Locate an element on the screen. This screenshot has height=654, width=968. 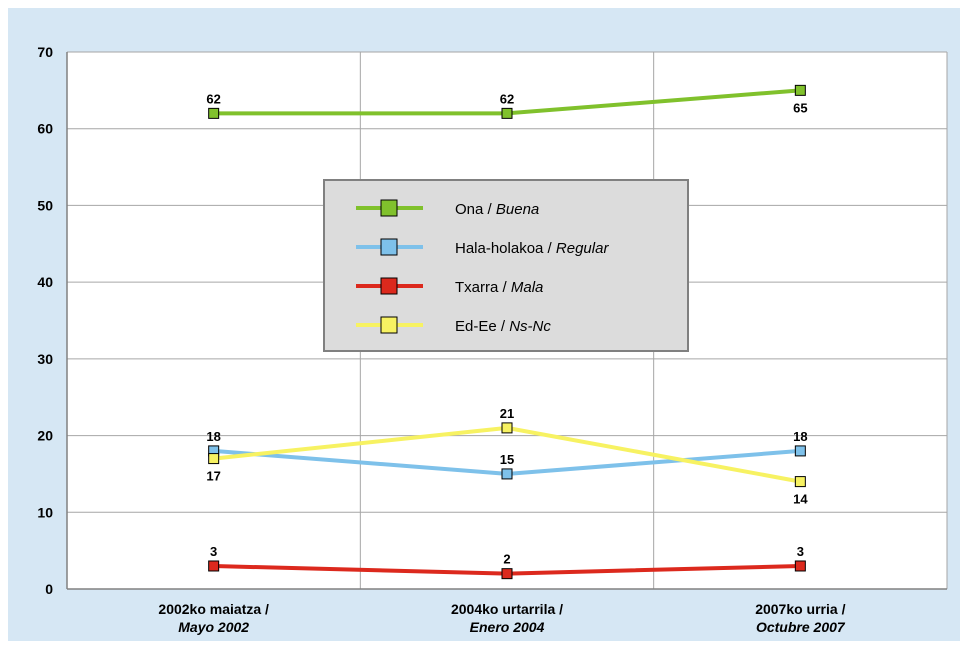
legend-marker-hala-holakoa is located at coordinates (389, 247).